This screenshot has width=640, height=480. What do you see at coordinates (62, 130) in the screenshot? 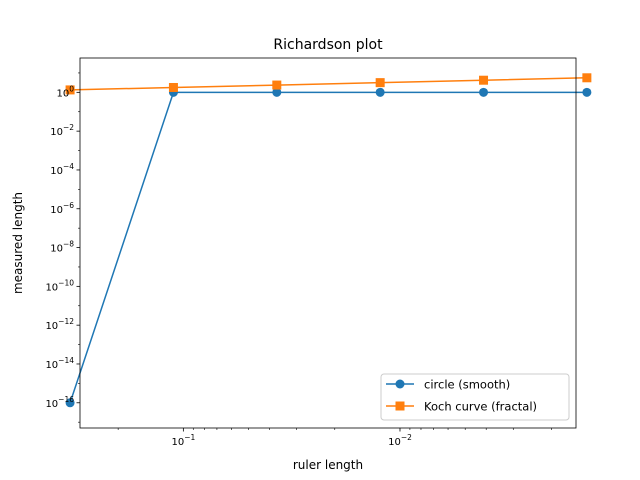
I see `y-tick-label: 10⁻²` at bounding box center [62, 130].